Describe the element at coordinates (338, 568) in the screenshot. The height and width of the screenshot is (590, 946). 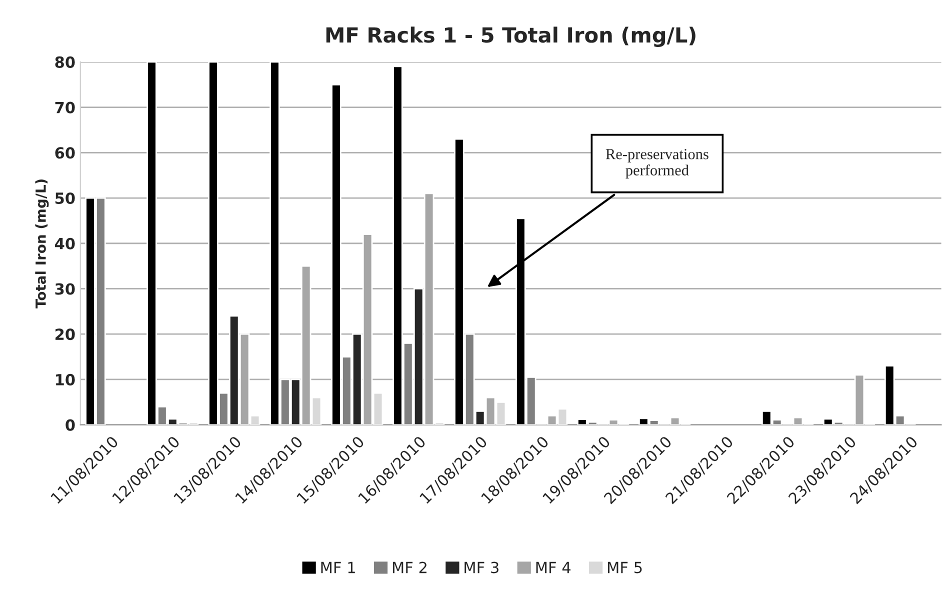
I see `legend-label: MF 1` at that location.